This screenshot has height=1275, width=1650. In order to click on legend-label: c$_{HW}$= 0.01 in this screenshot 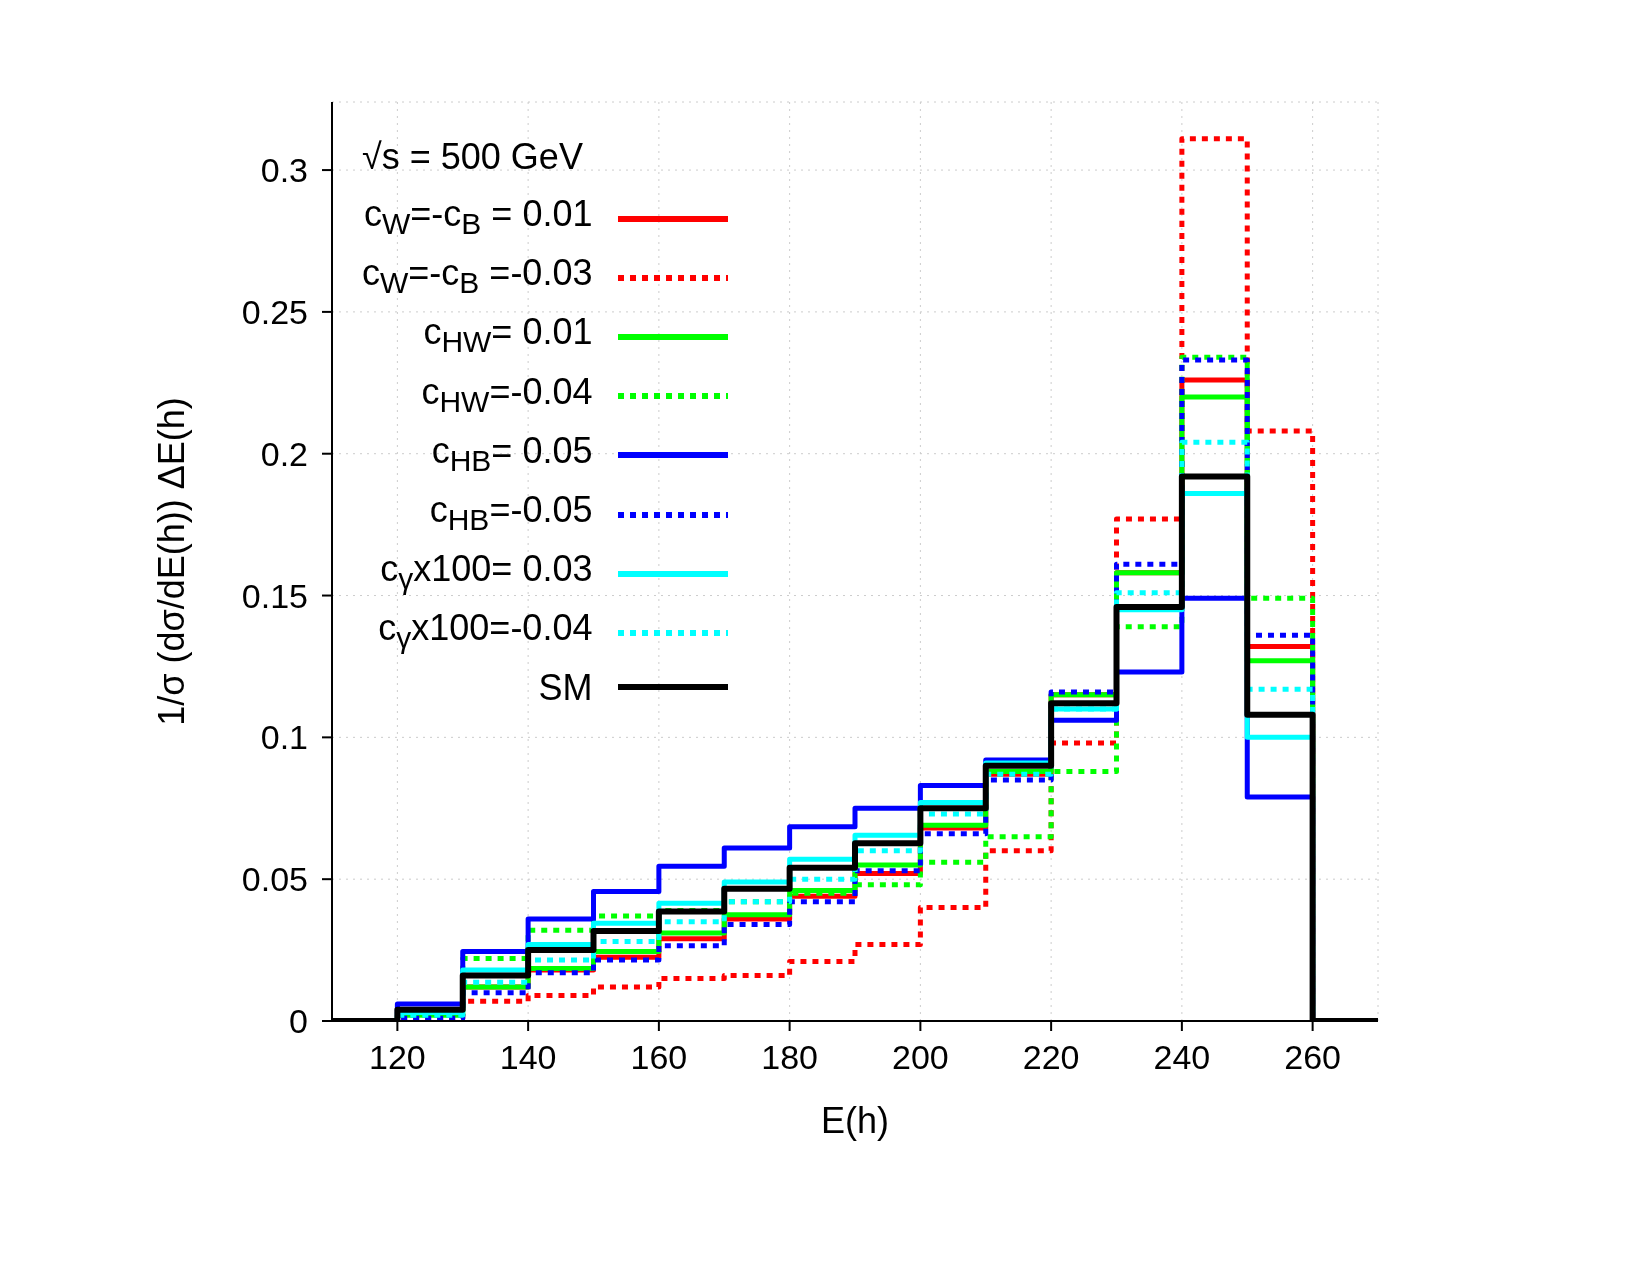, I will do `click(508, 335)`.